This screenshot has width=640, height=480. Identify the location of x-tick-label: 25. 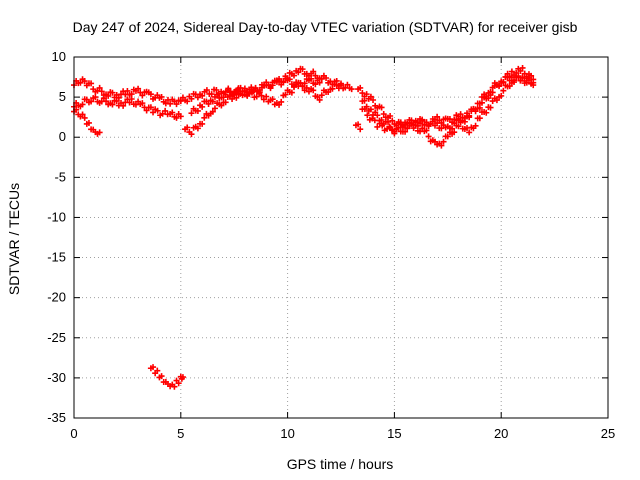
(608, 433).